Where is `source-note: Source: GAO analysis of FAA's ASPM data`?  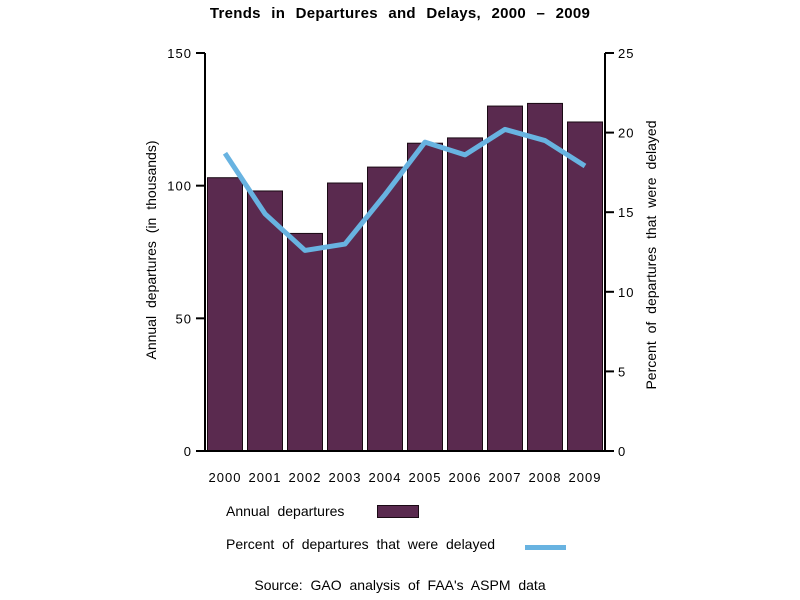 source-note: Source: GAO analysis of FAA's ASPM data is located at coordinates (400, 585).